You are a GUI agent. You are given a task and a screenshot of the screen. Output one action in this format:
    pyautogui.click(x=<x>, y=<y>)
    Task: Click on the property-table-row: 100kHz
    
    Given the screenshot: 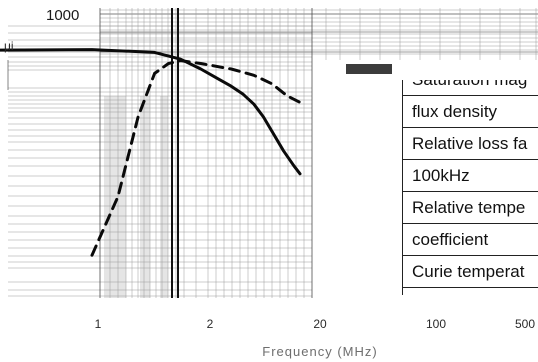 What is the action you would take?
    pyautogui.click(x=470, y=175)
    